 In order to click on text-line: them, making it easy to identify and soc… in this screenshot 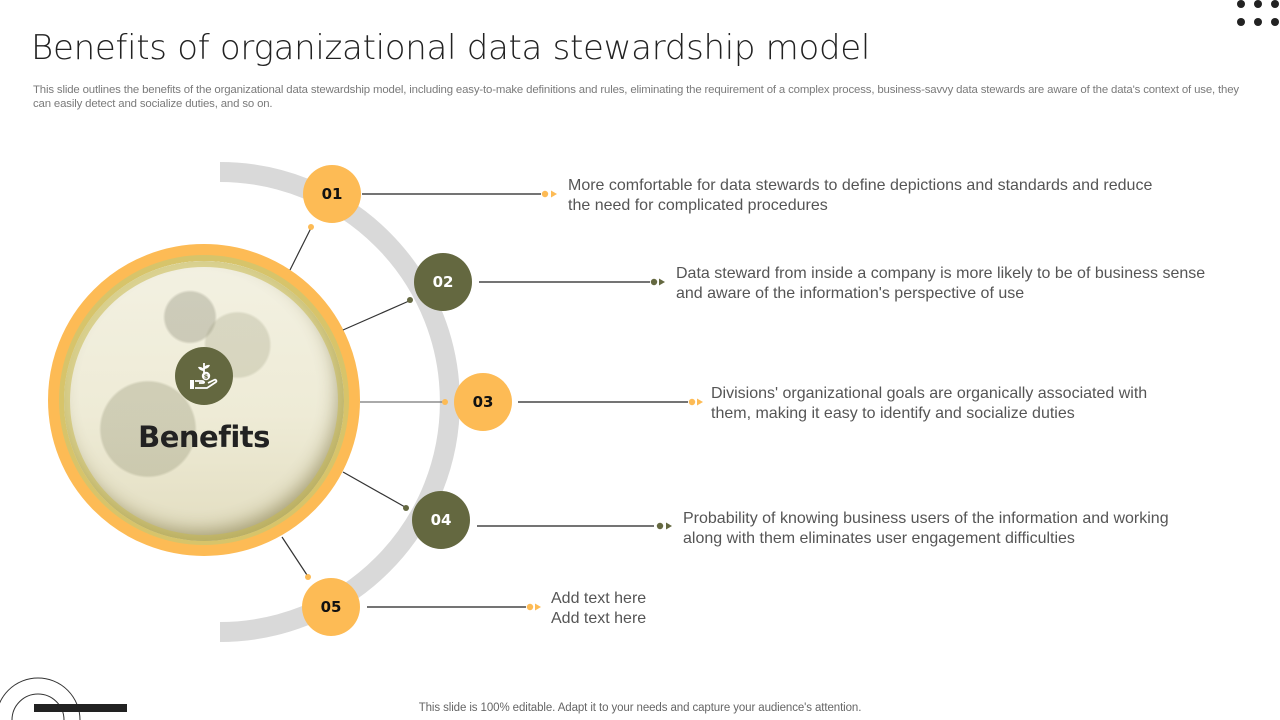, I will do `click(893, 413)`.